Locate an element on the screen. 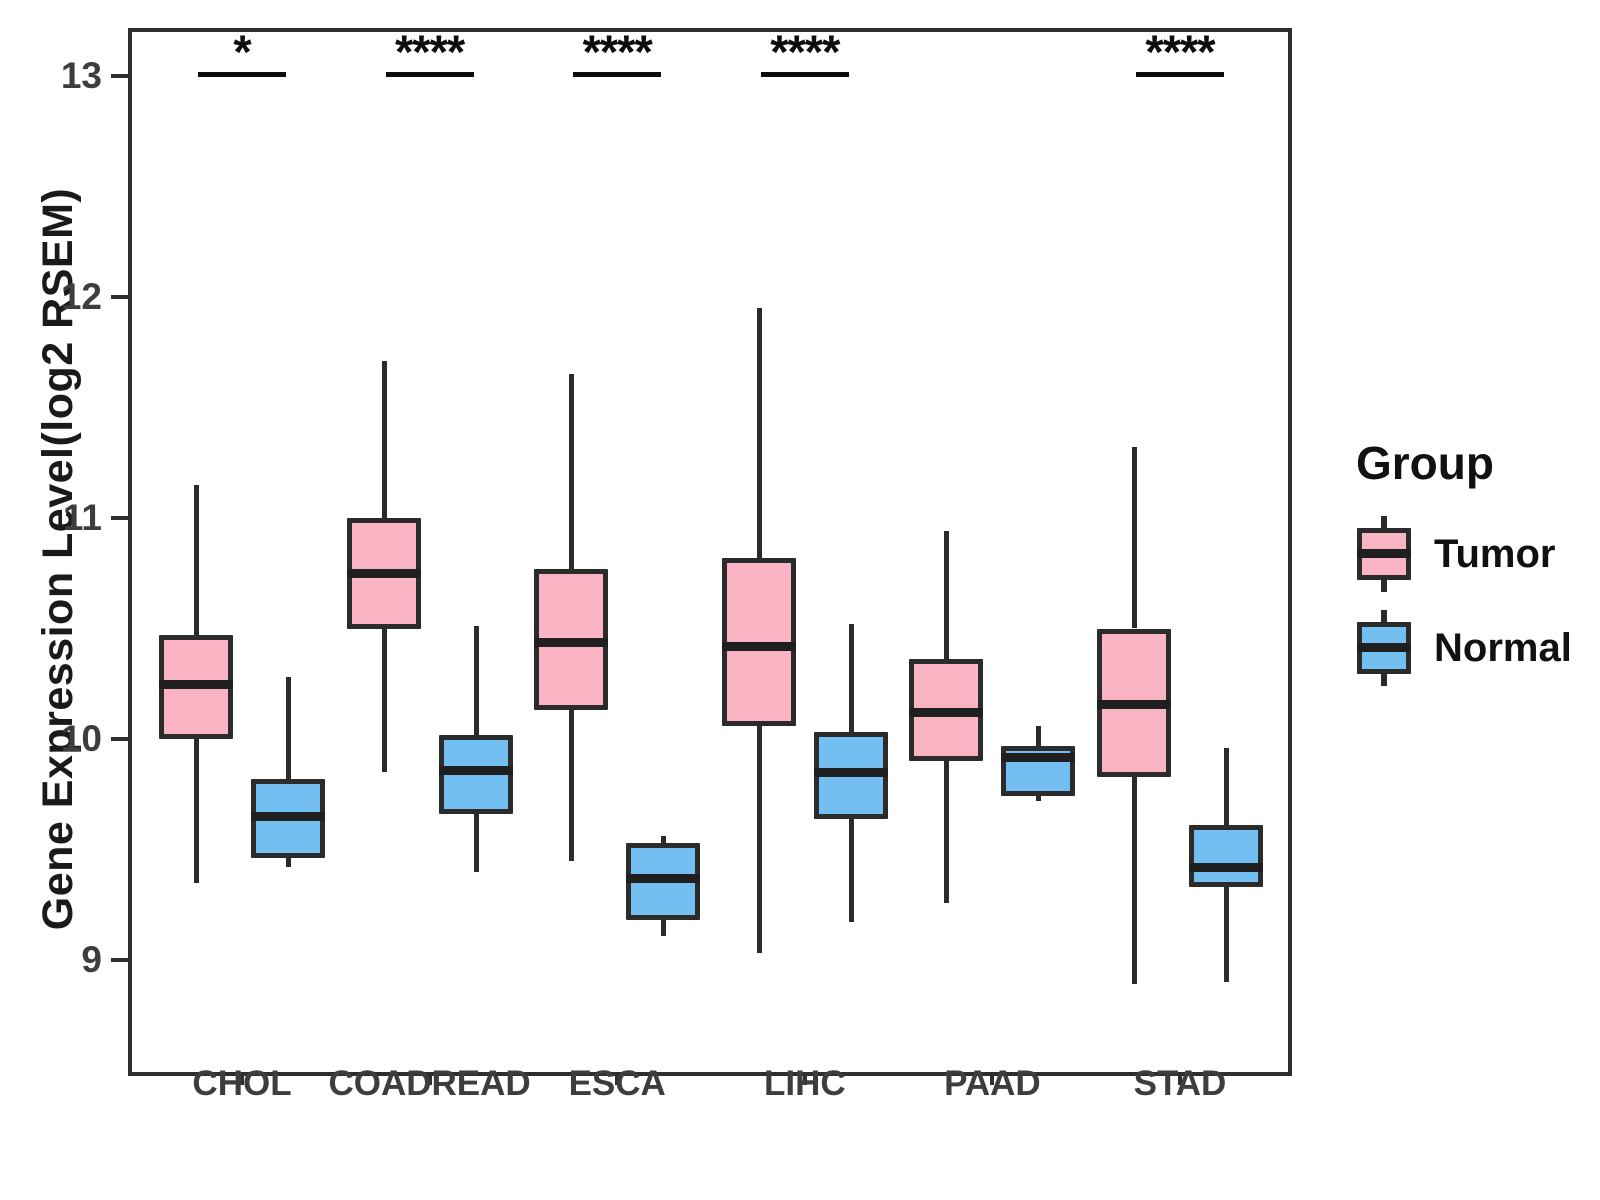  normal-median-line-LIHC is located at coordinates (850, 773).